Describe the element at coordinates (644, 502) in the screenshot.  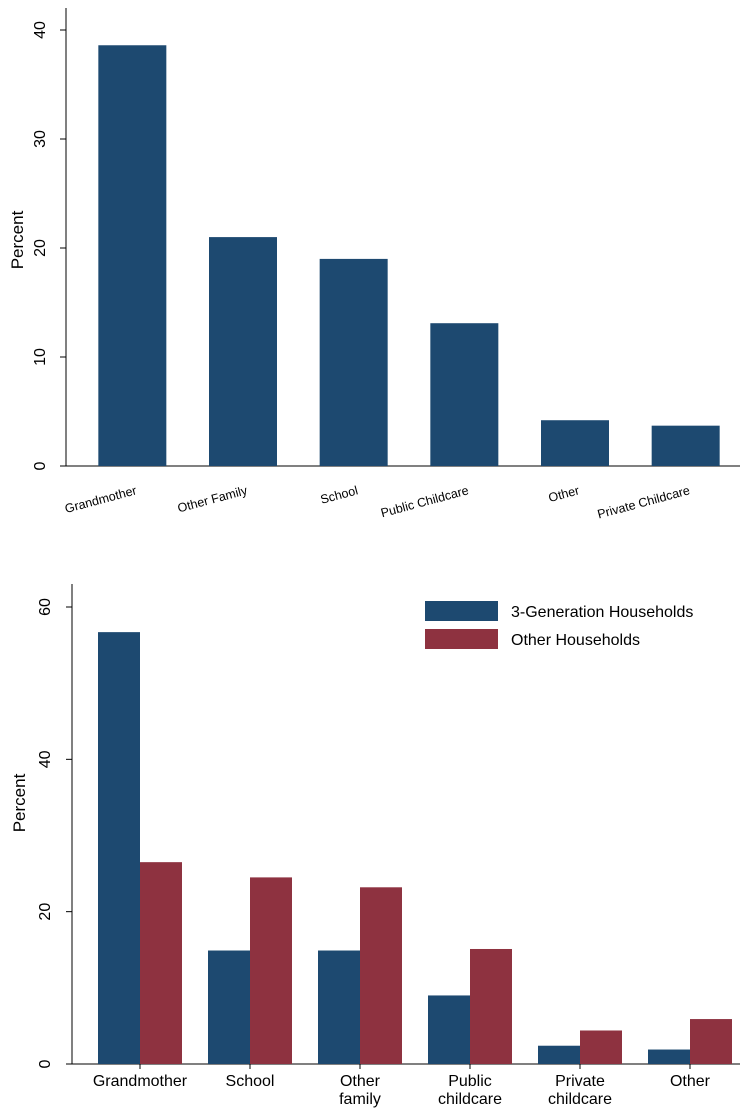
I see `x-category-label: Private Childcare` at that location.